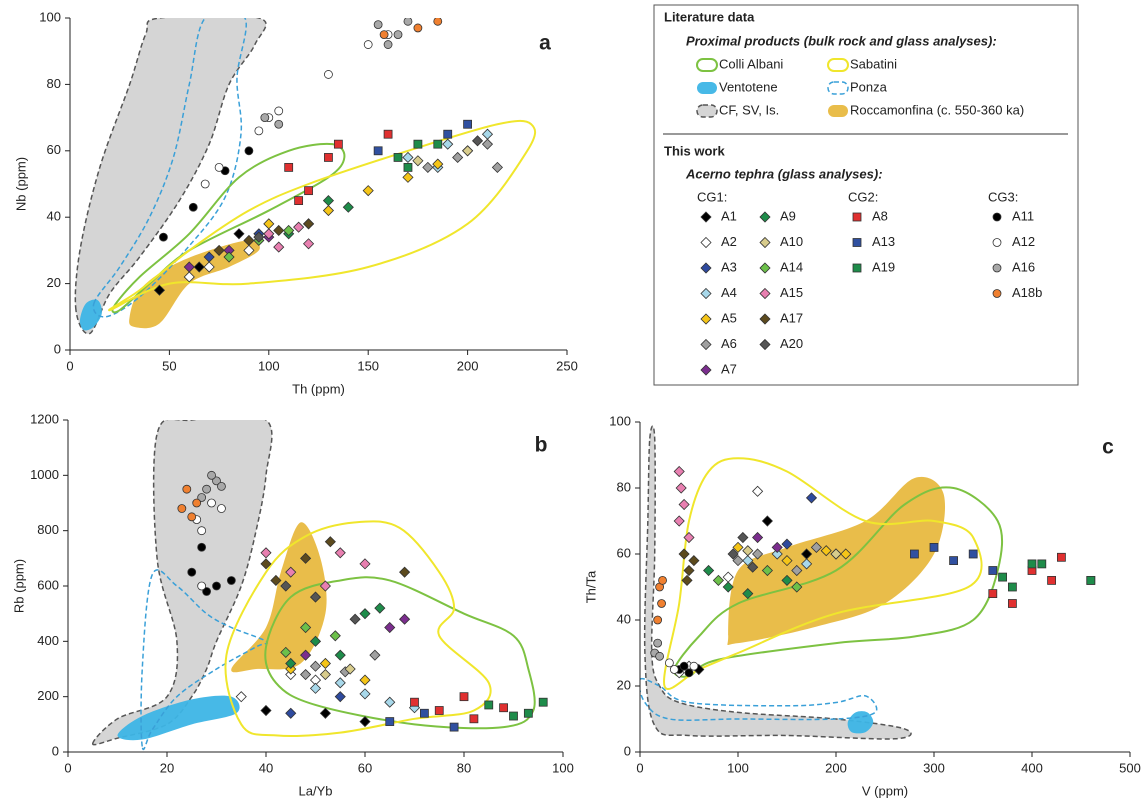 This screenshot has height=803, width=1145. I want to click on legend-label: A13, so click(883, 241).